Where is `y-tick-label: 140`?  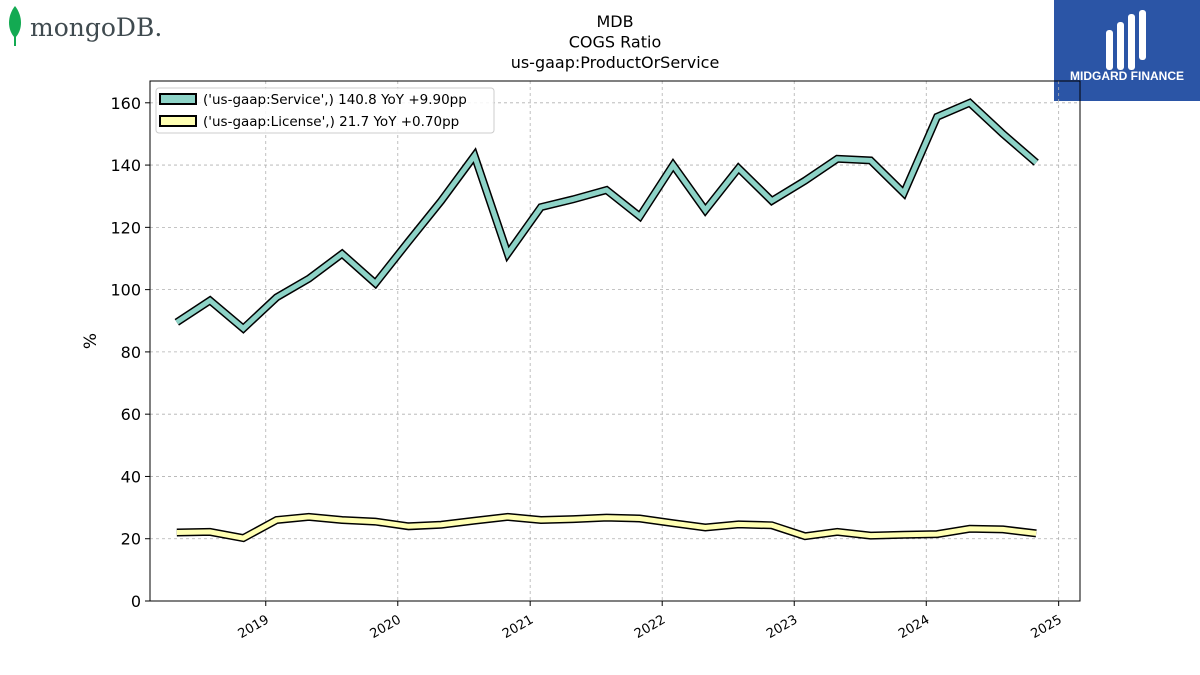
y-tick-label: 140 is located at coordinates (125, 165).